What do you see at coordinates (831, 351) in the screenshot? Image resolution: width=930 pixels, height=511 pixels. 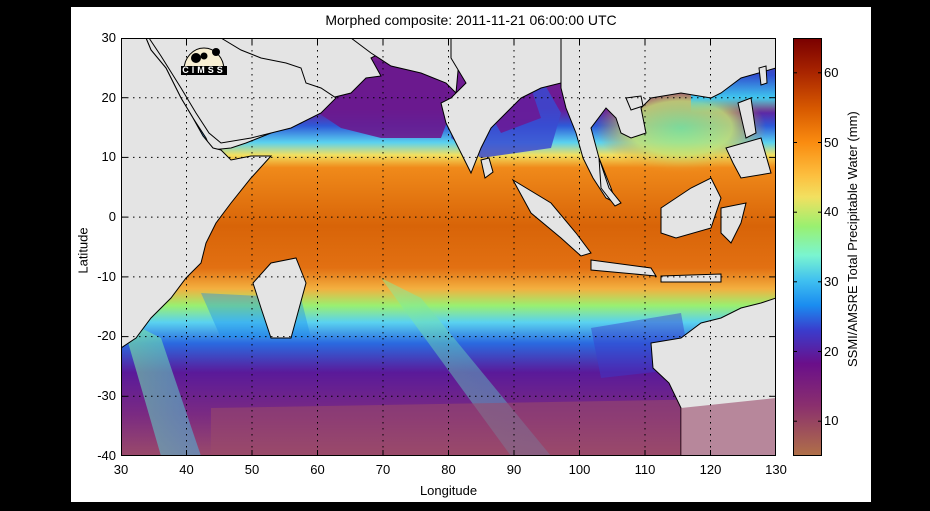 I see `colorbar-tick-label: 20` at bounding box center [831, 351].